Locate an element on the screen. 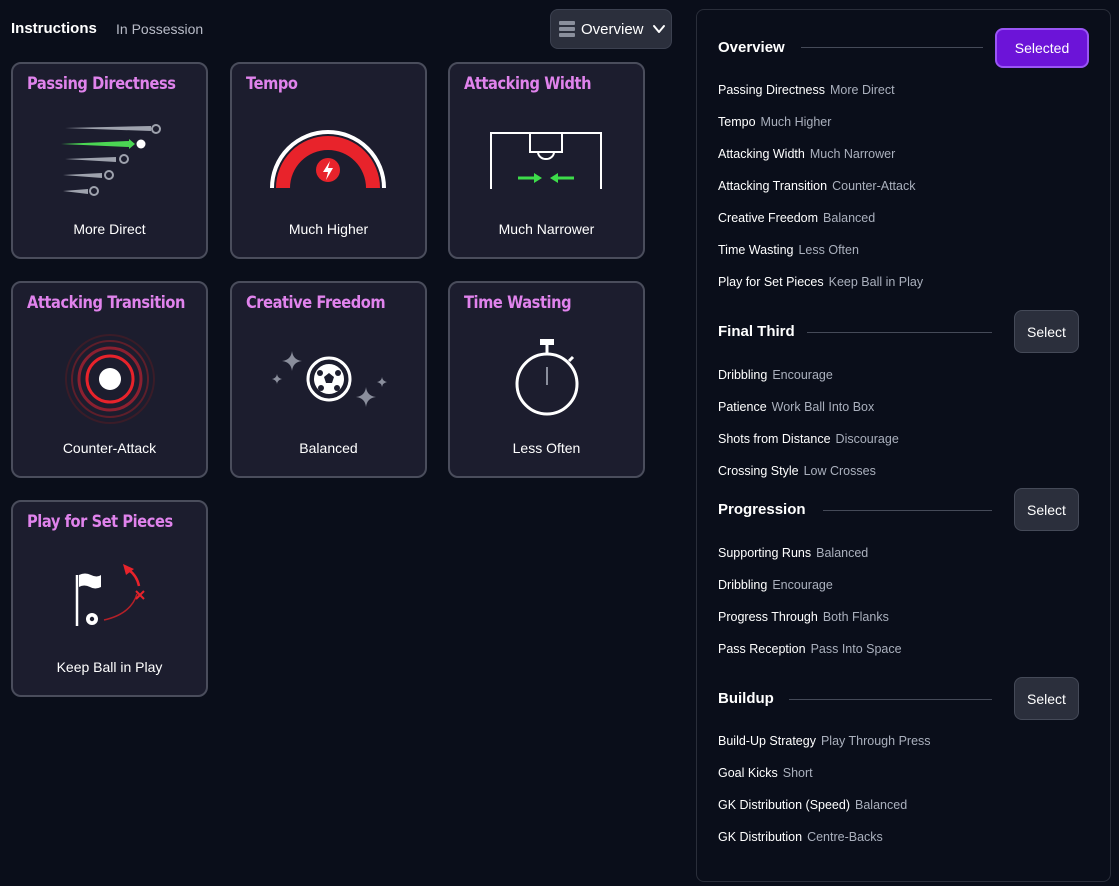  section-title-final-third: Final Third is located at coordinates (756, 331).